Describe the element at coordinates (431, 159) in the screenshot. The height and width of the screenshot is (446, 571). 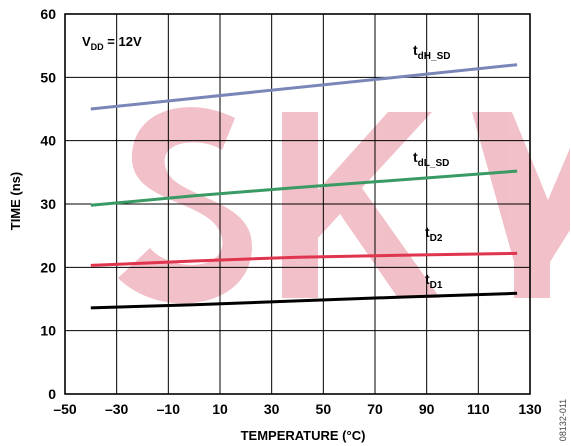
I see `series-label-tdl-sd: tdL_SD` at that location.